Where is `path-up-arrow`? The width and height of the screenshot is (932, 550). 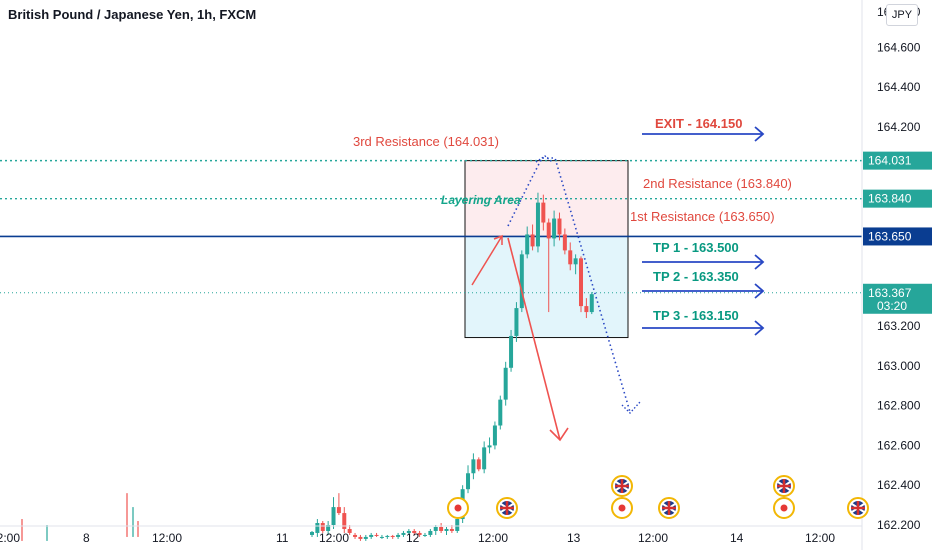
path-up-arrow is located at coordinates (487, 260).